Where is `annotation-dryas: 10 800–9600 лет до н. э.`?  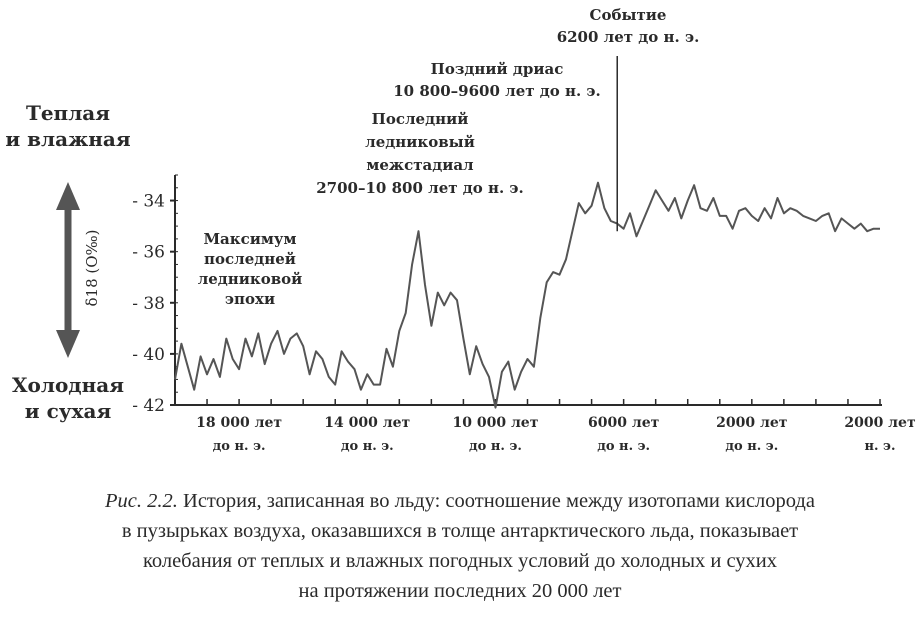
annotation-dryas: 10 800–9600 лет до н. э. is located at coordinates (497, 91).